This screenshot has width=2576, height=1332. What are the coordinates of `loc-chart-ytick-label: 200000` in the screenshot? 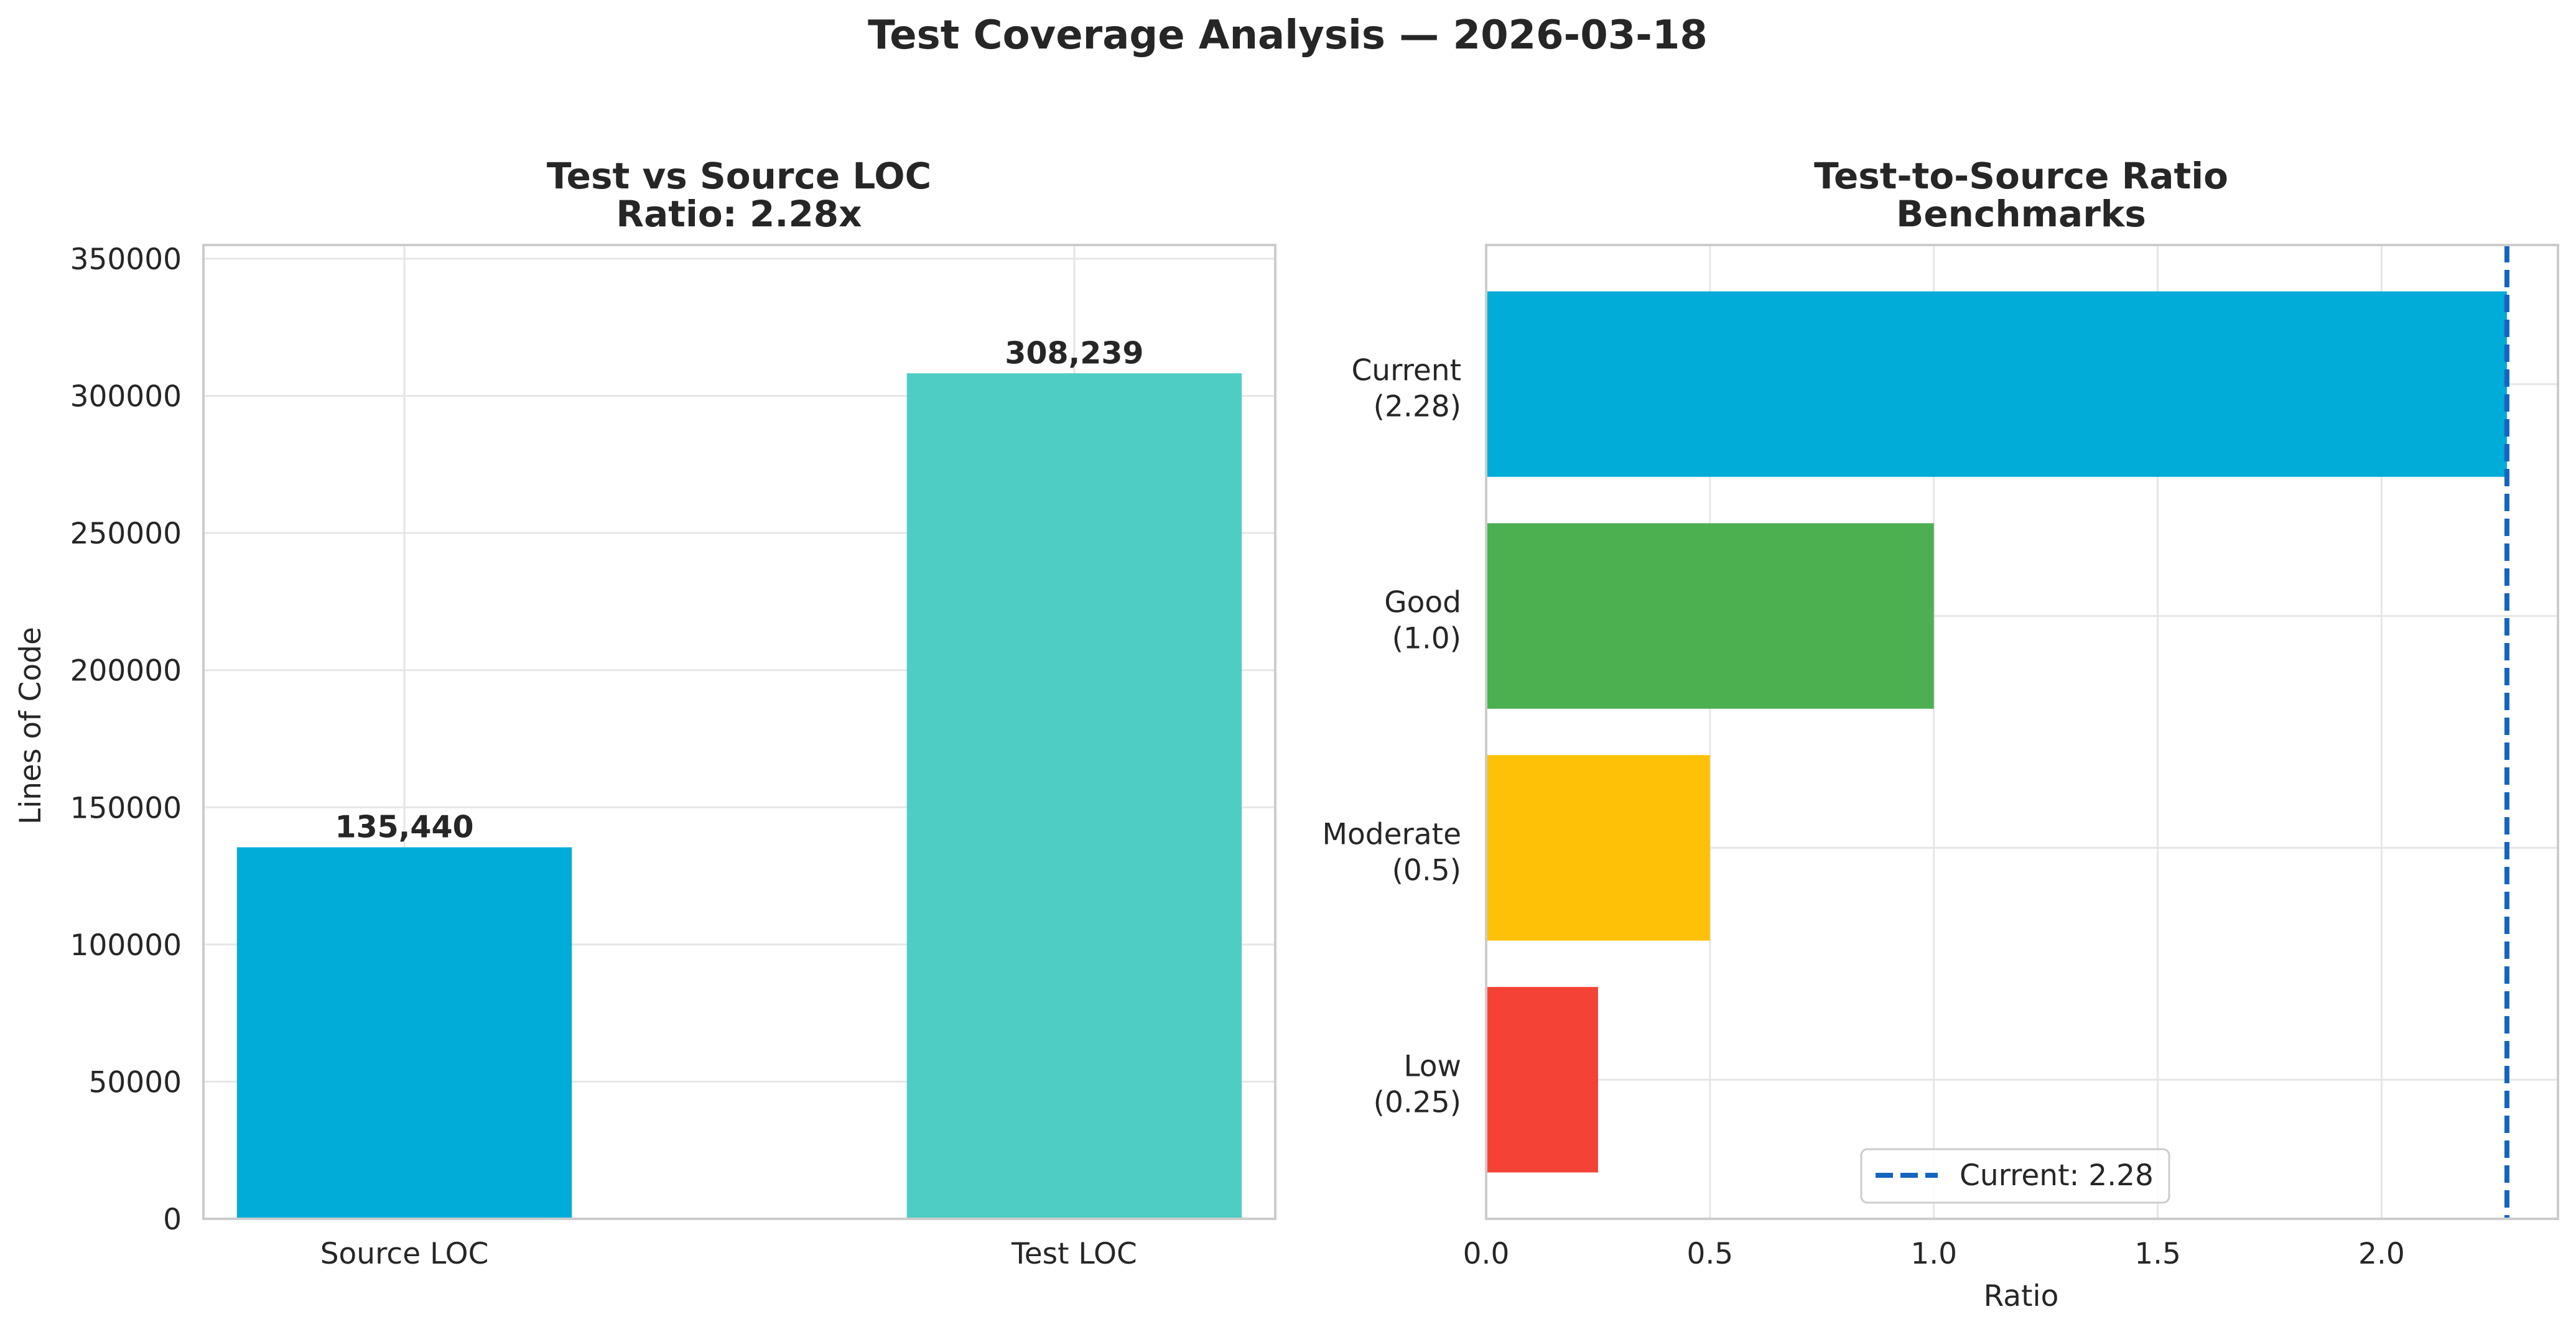 It's located at (126, 671).